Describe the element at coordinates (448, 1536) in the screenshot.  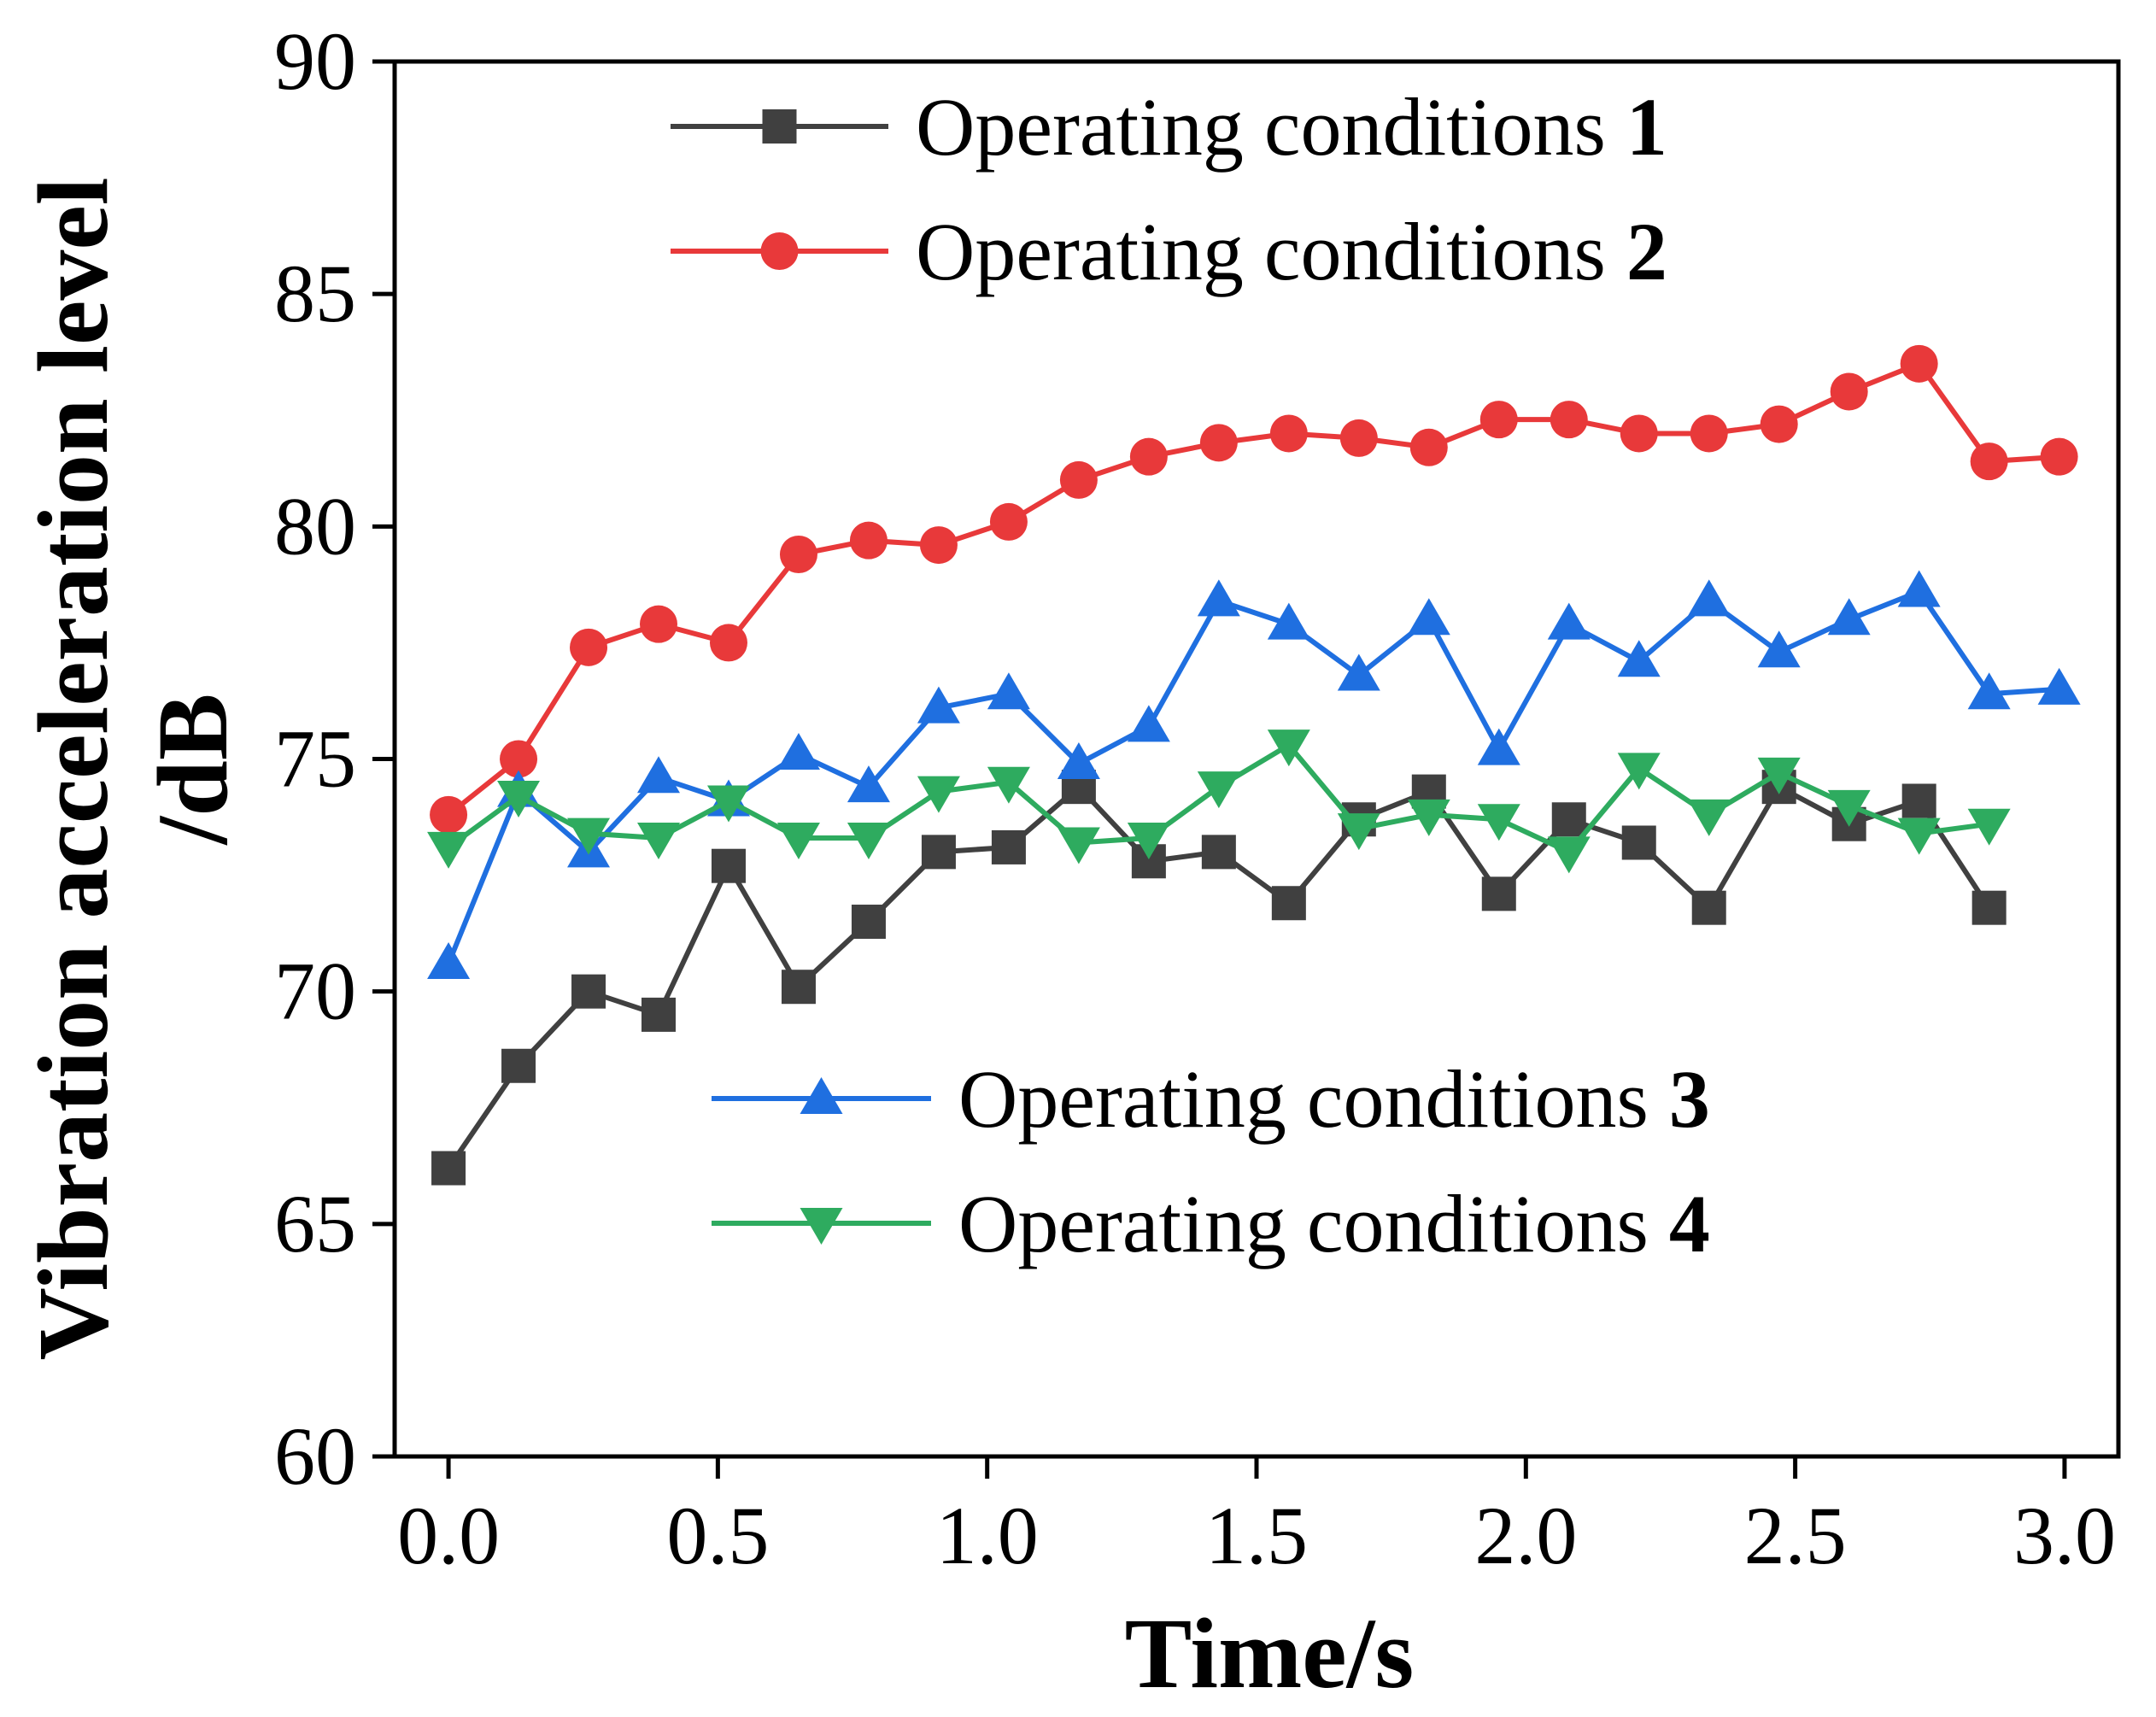
I see `x-tick-label: 0.0` at that location.